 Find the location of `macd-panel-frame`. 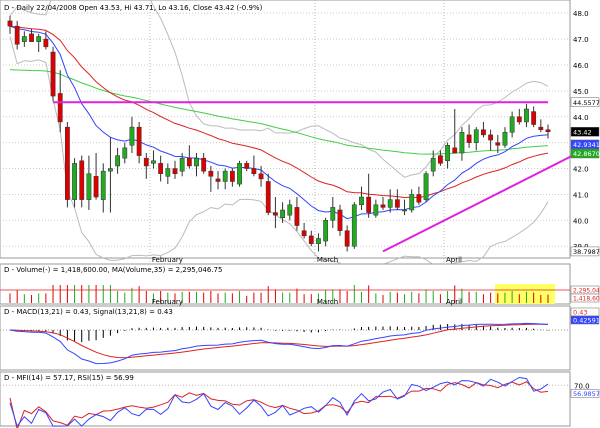

macd-panel-frame is located at coordinates (285, 338).